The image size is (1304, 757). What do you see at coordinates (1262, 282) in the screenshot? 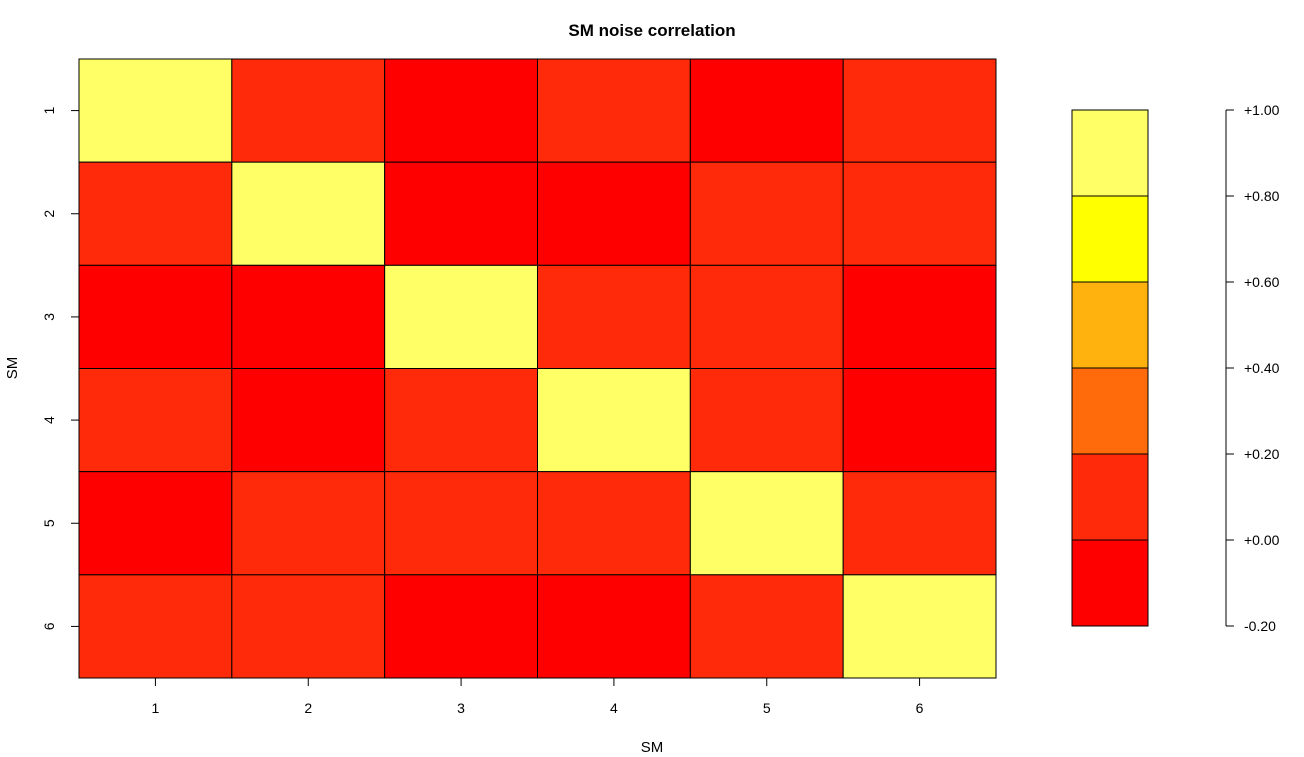
I see `colorbar-tick-label: +0.60` at bounding box center [1262, 282].